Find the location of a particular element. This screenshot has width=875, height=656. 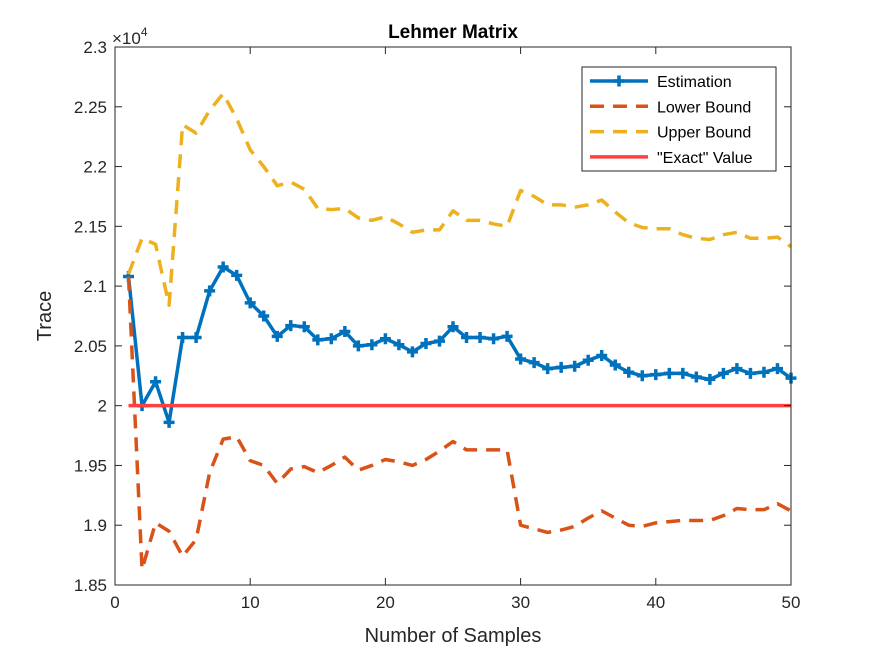

legend-label-2: Lower Bound is located at coordinates (704, 107).